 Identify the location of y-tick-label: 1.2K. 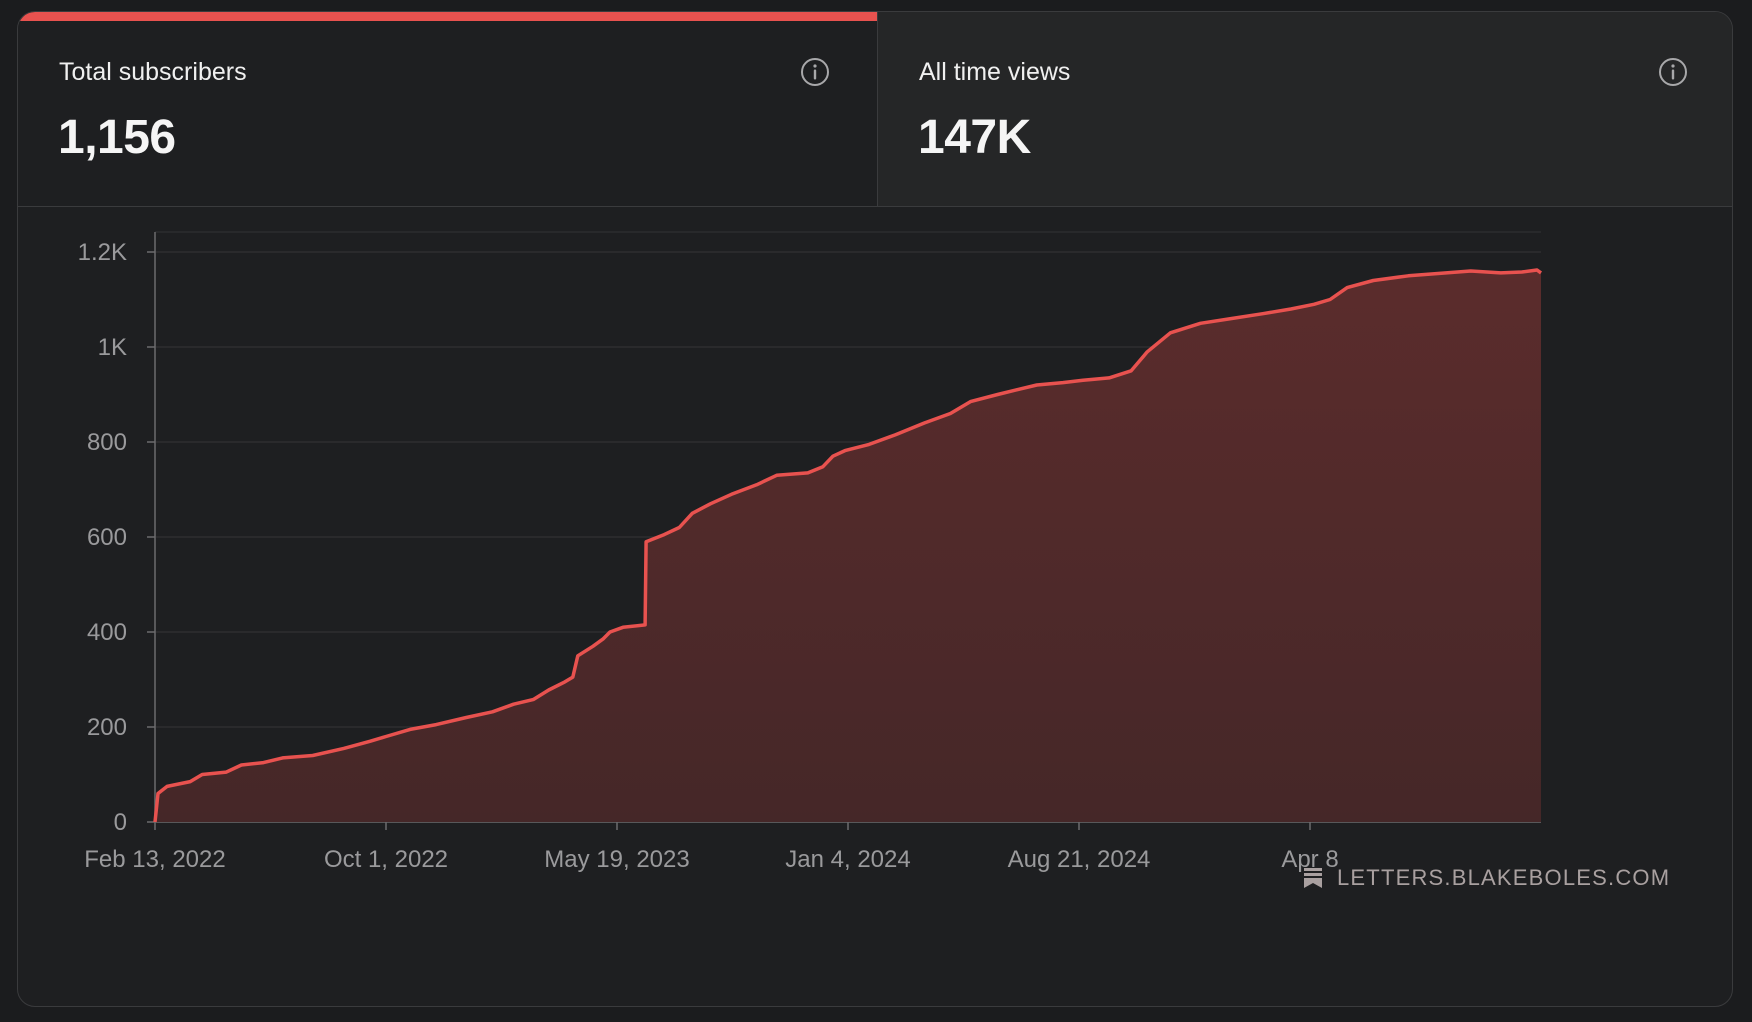
(102, 252).